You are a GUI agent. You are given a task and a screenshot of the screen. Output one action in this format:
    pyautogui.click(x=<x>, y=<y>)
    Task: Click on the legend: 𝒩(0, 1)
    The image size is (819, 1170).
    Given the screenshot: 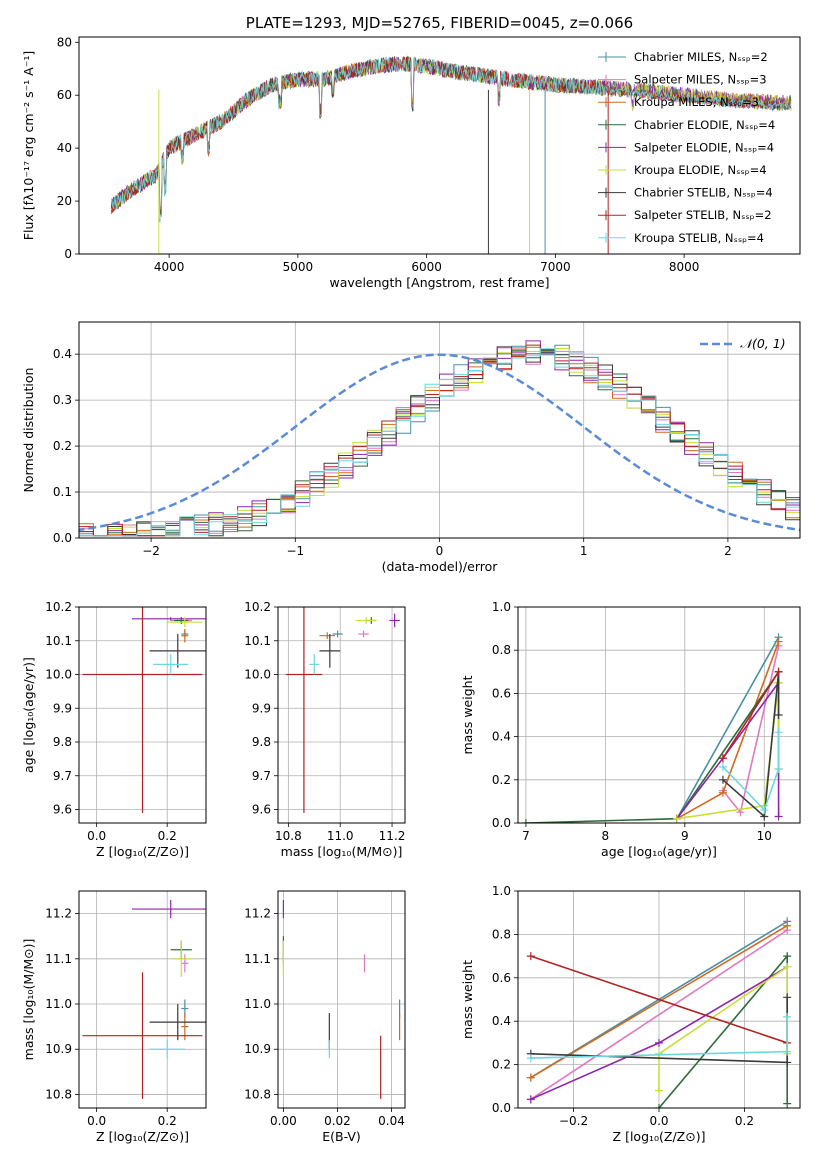 What is the action you would take?
    pyautogui.click(x=743, y=343)
    